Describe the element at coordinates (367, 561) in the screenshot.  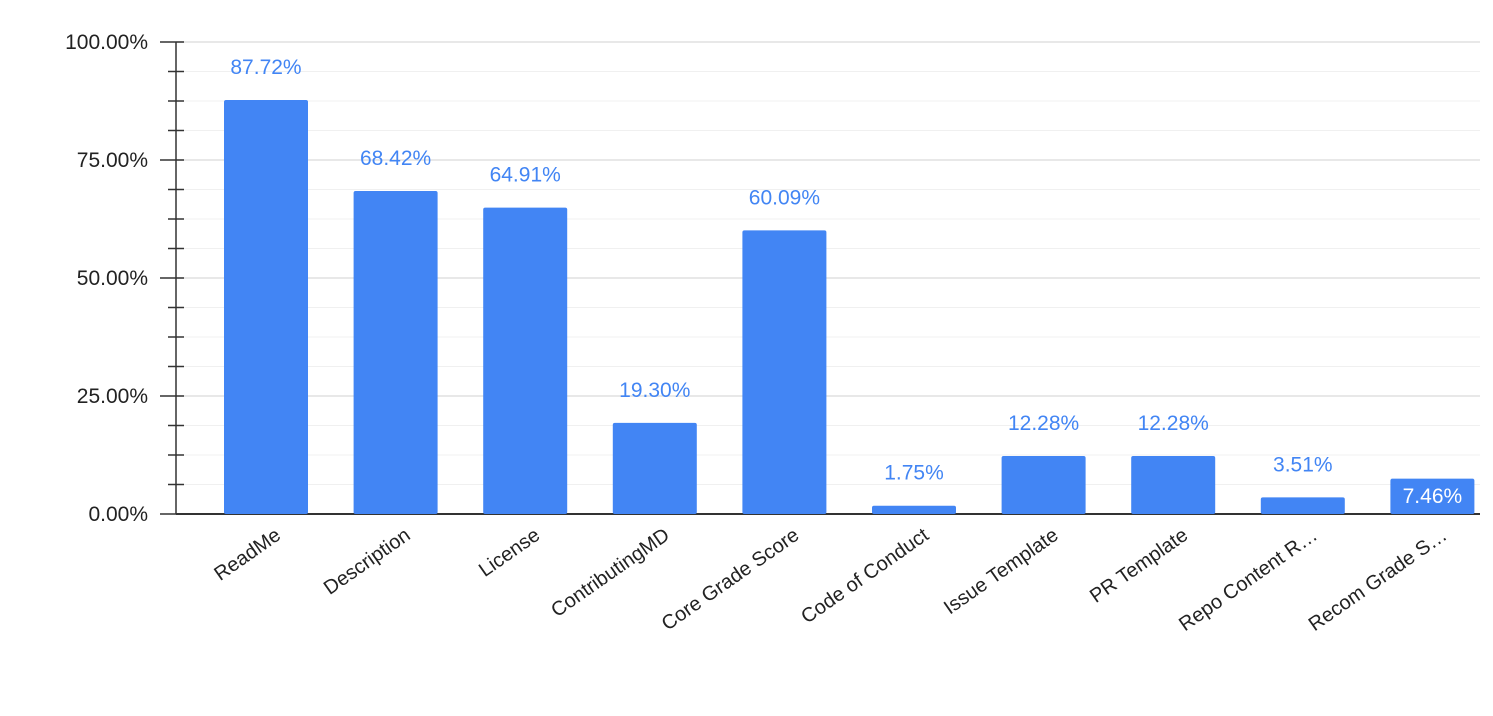
I see `x-tick-label: Description` at that location.